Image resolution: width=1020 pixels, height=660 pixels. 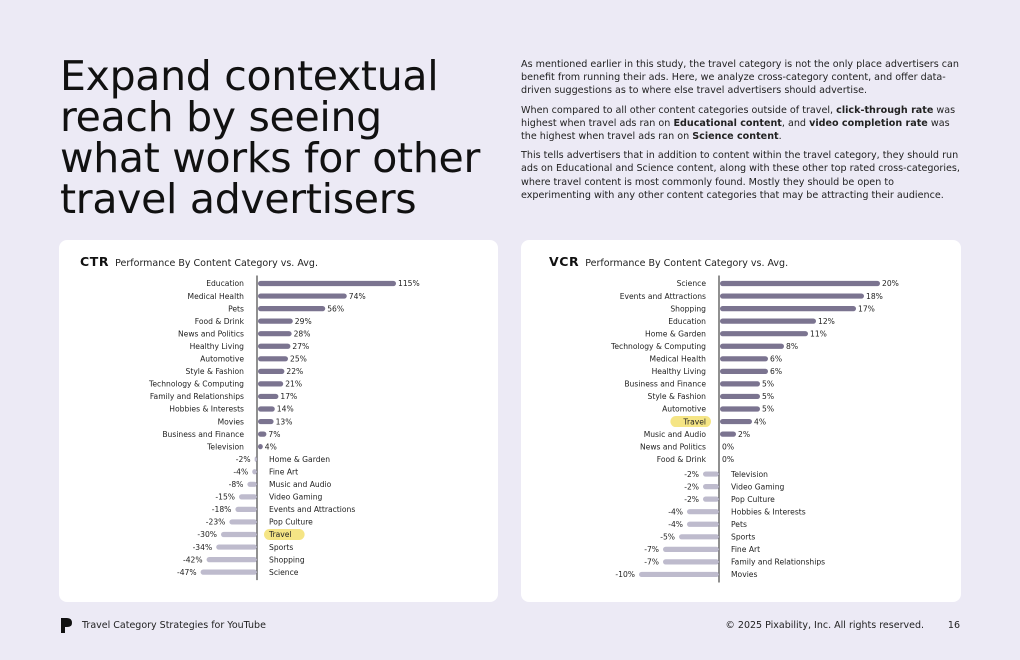 I want to click on vcr-bar-medical-health, so click(x=744, y=359).